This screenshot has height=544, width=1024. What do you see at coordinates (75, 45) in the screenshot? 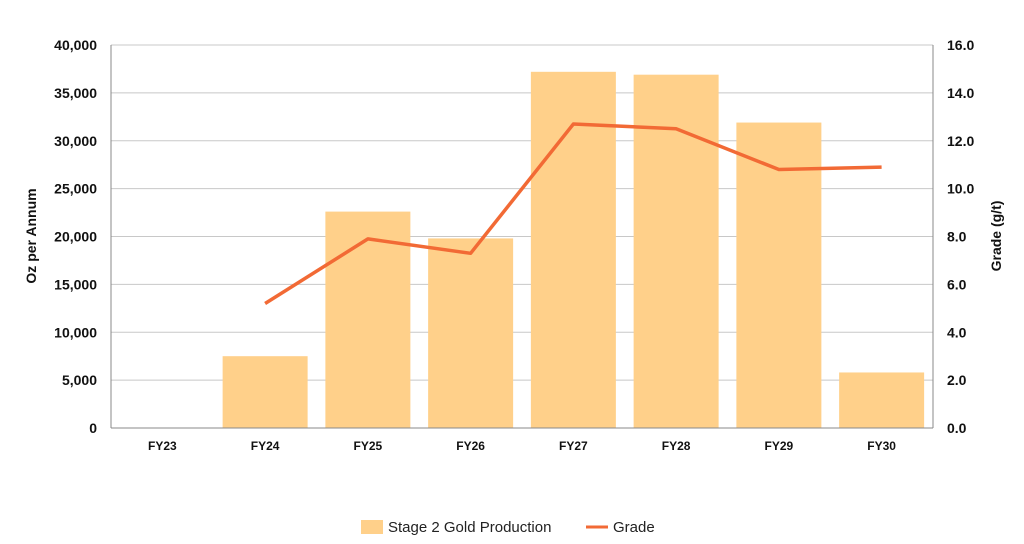
I see `y-tick-label: 40,000` at bounding box center [75, 45].